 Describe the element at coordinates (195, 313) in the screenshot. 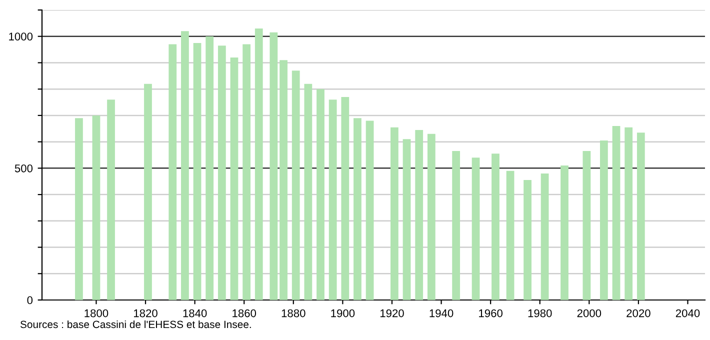

I see `x-tick-label: 1840` at that location.